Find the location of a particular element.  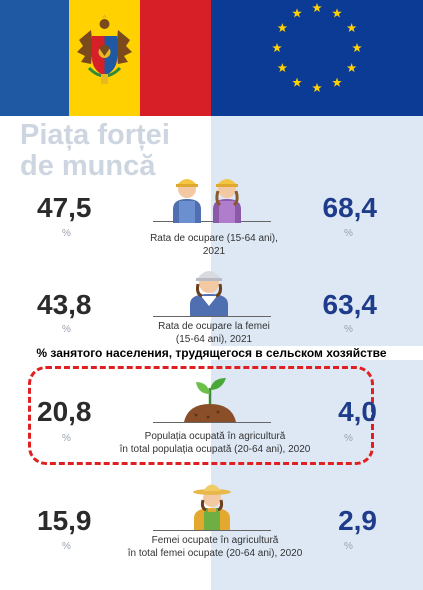

moldova-flag-blue is located at coordinates (34, 58).